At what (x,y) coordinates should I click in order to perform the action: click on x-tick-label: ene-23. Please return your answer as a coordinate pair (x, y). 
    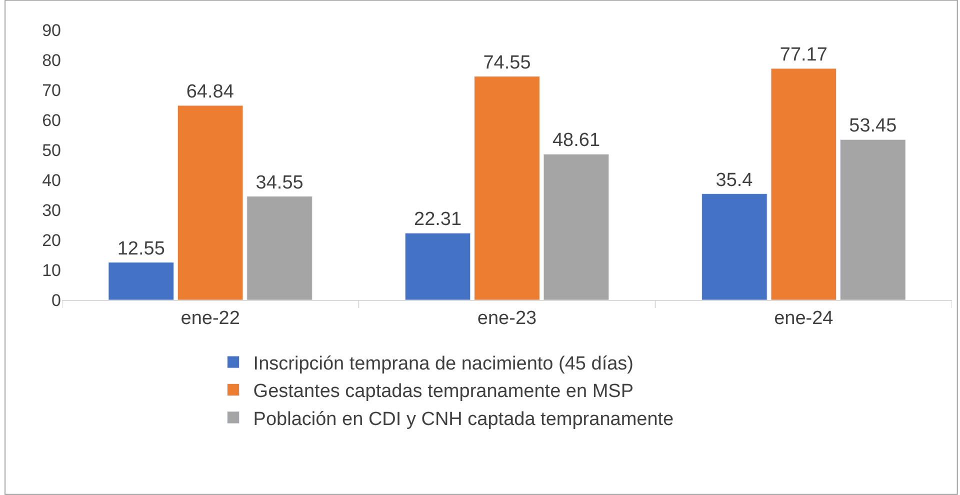
    Looking at the image, I should click on (507, 318).